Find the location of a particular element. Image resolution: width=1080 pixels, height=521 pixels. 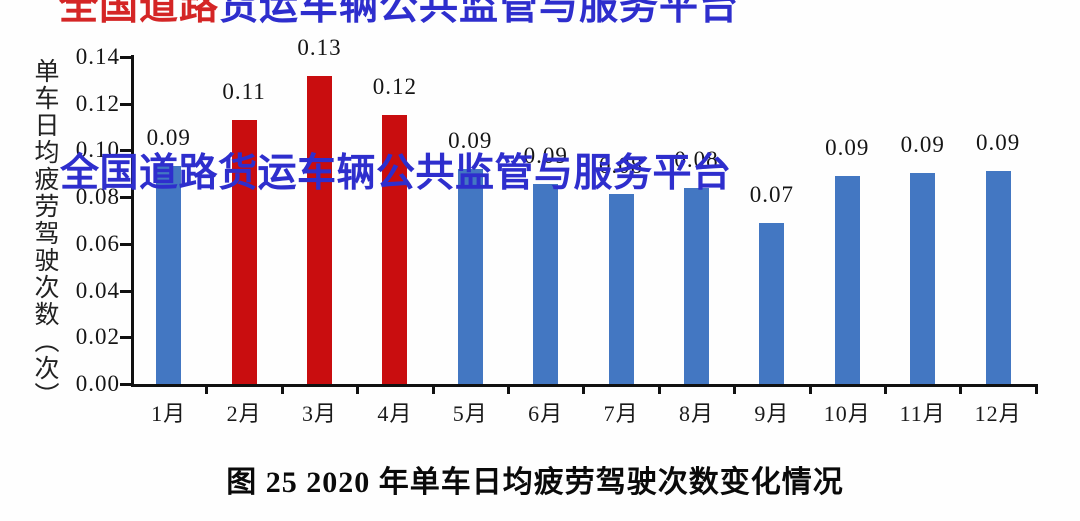

y-axis-line is located at coordinates (132, 221).